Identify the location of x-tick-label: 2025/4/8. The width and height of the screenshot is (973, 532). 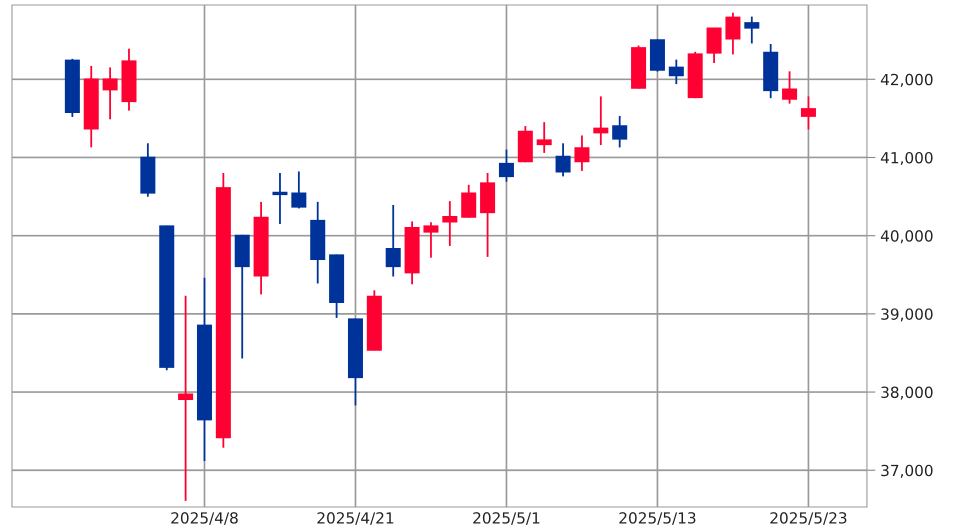
(204, 518).